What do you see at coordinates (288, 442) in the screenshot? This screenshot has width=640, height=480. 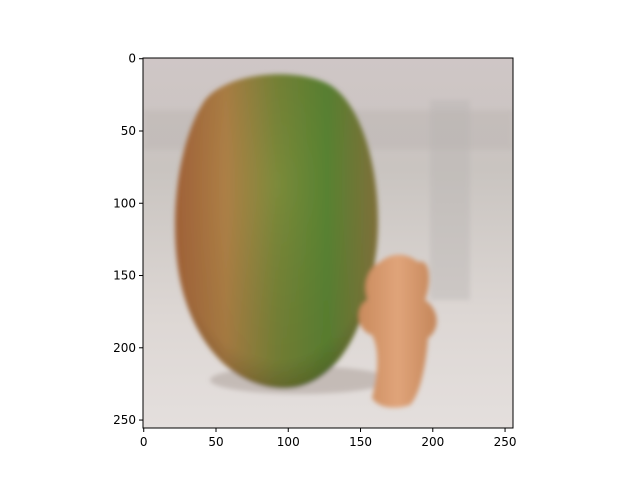 I see `x-tick-label: 100` at bounding box center [288, 442].